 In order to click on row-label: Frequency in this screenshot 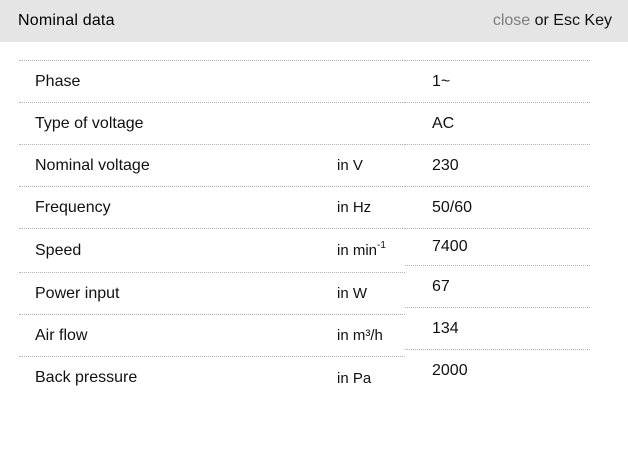, I will do `click(73, 207)`.